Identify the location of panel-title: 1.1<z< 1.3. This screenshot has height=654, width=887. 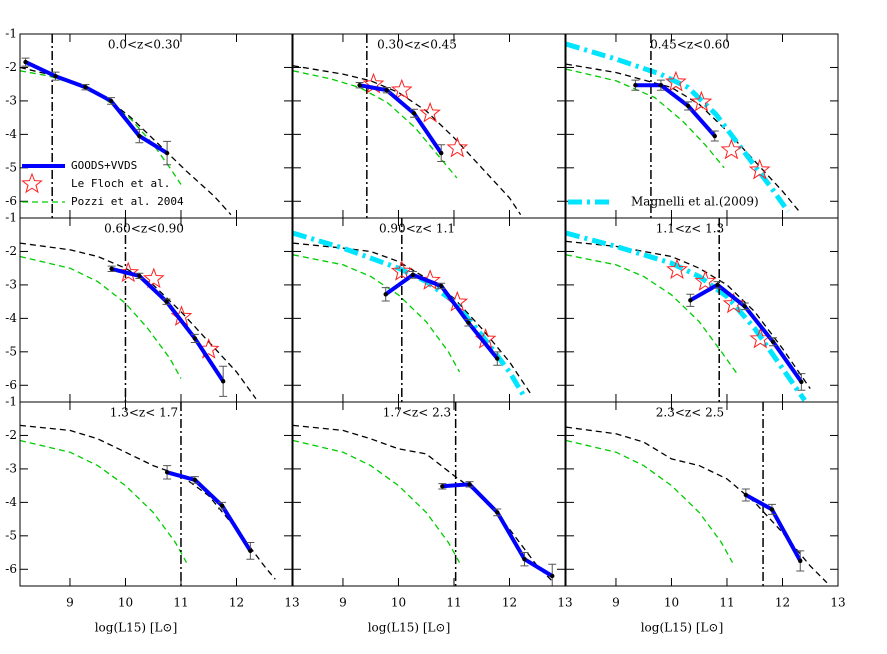
(690, 229).